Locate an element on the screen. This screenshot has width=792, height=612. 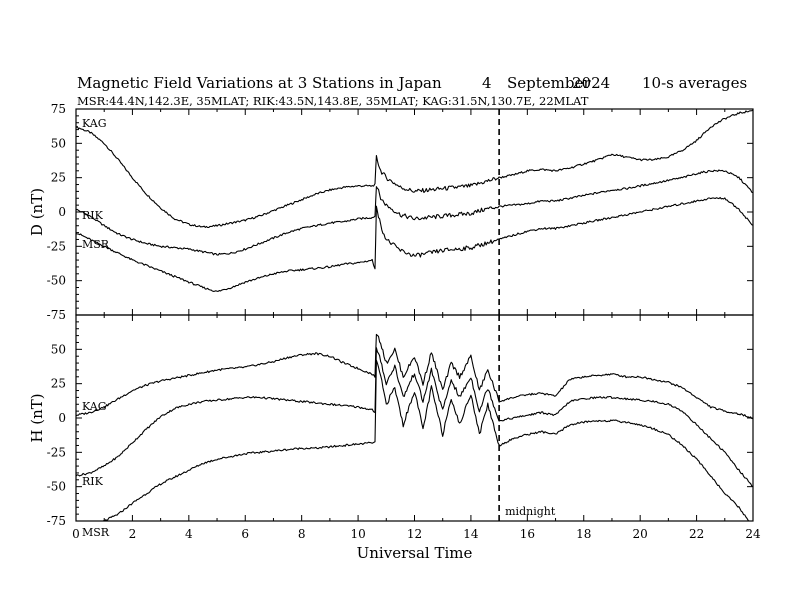
x-tick-label: 0 is located at coordinates (76, 534).